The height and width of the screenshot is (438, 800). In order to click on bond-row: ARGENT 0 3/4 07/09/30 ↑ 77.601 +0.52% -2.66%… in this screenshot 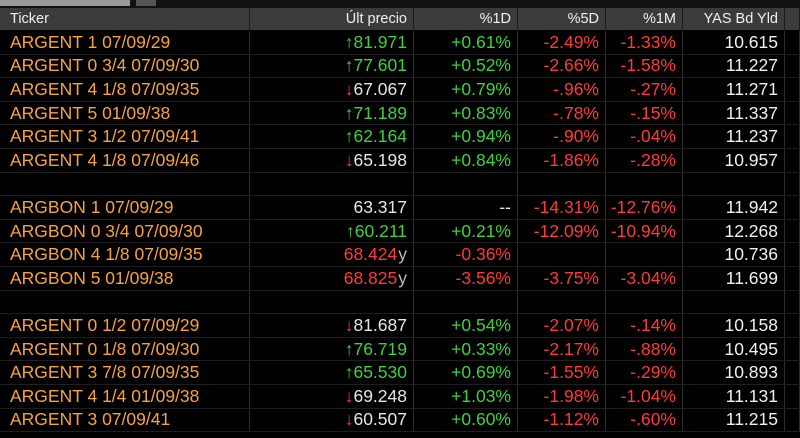, I will do `click(400, 66)`.